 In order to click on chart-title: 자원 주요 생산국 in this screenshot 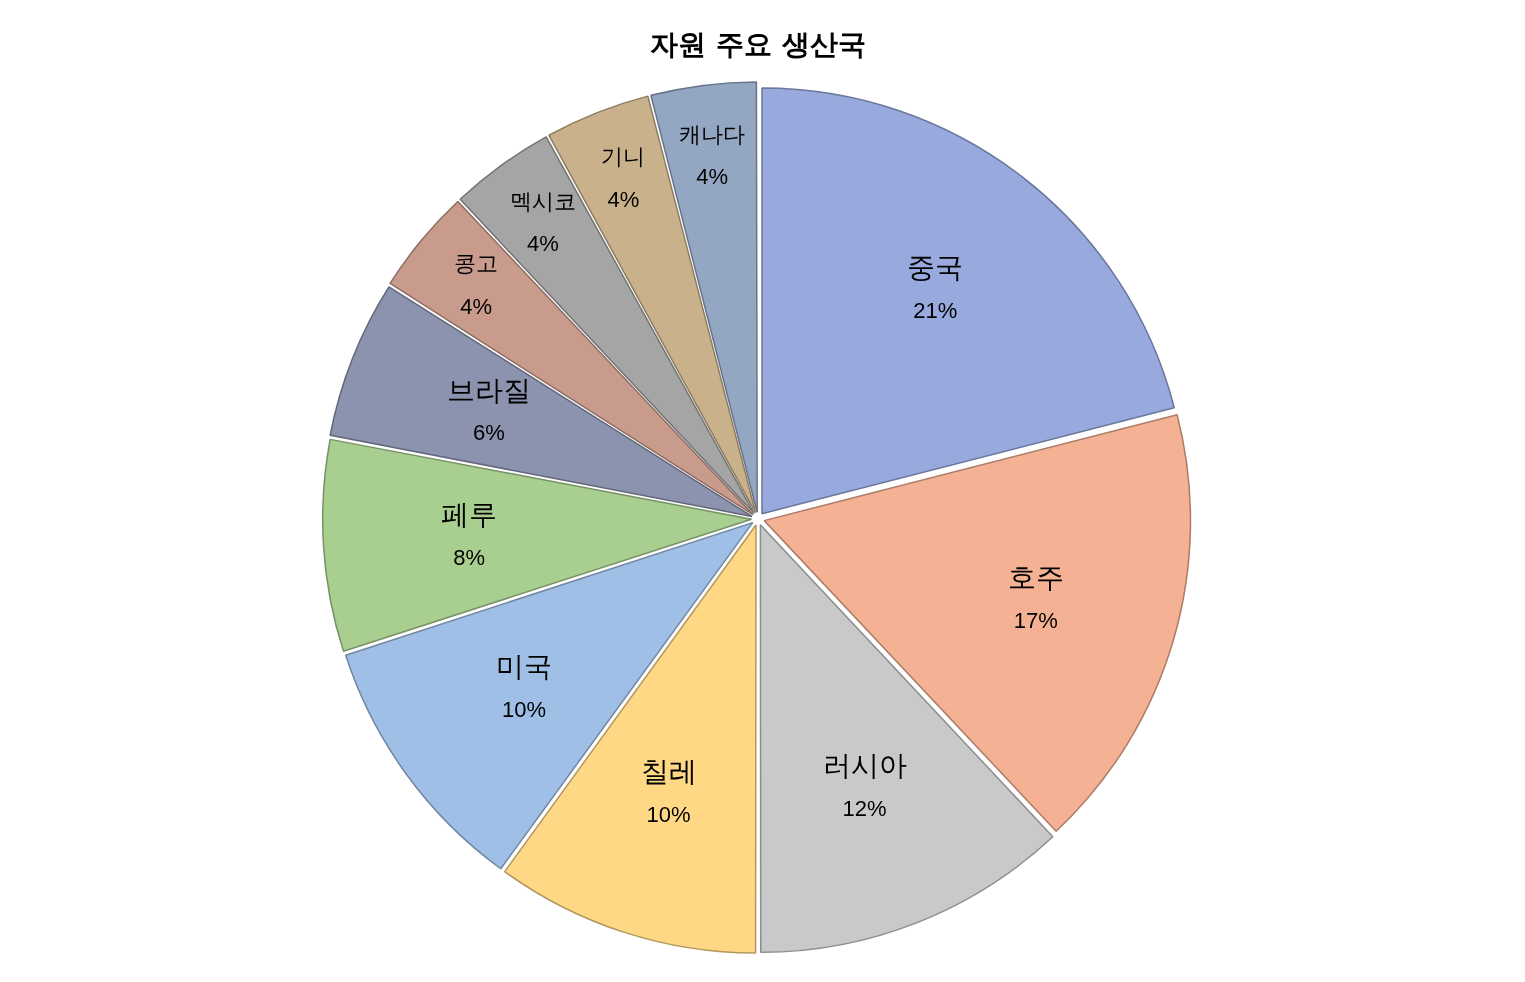, I will do `click(758, 45)`.